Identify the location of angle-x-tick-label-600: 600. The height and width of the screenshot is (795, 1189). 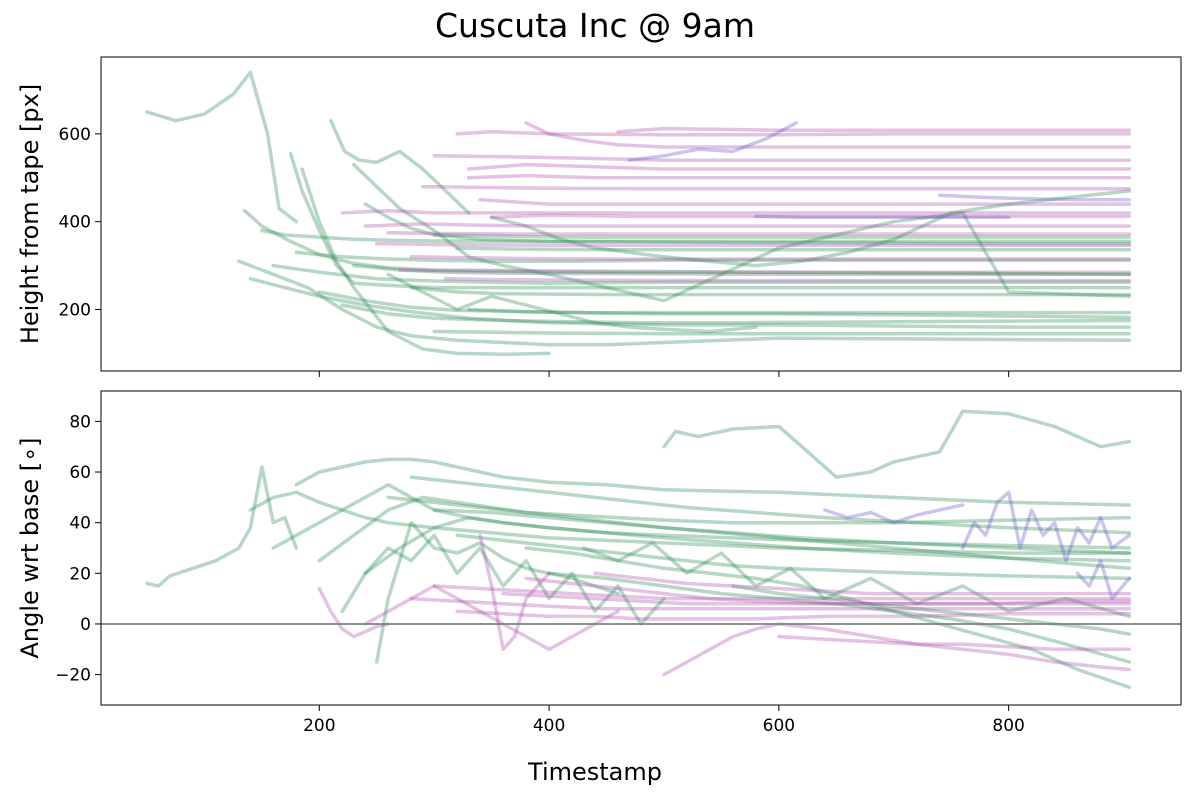
(779, 726).